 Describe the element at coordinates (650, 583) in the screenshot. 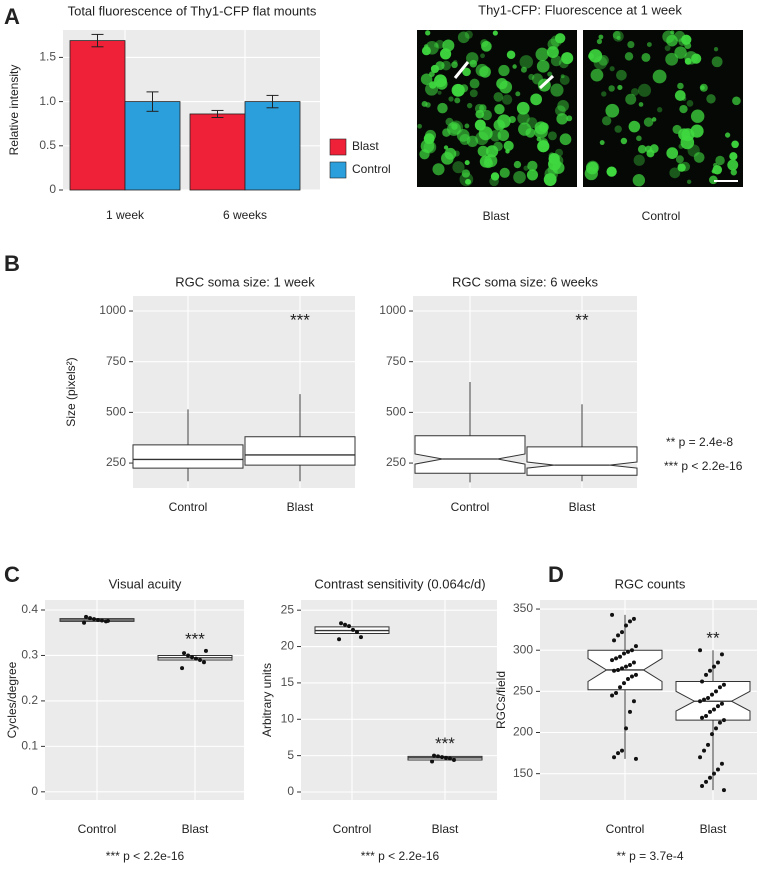

I see `chart-title: RGC counts` at that location.